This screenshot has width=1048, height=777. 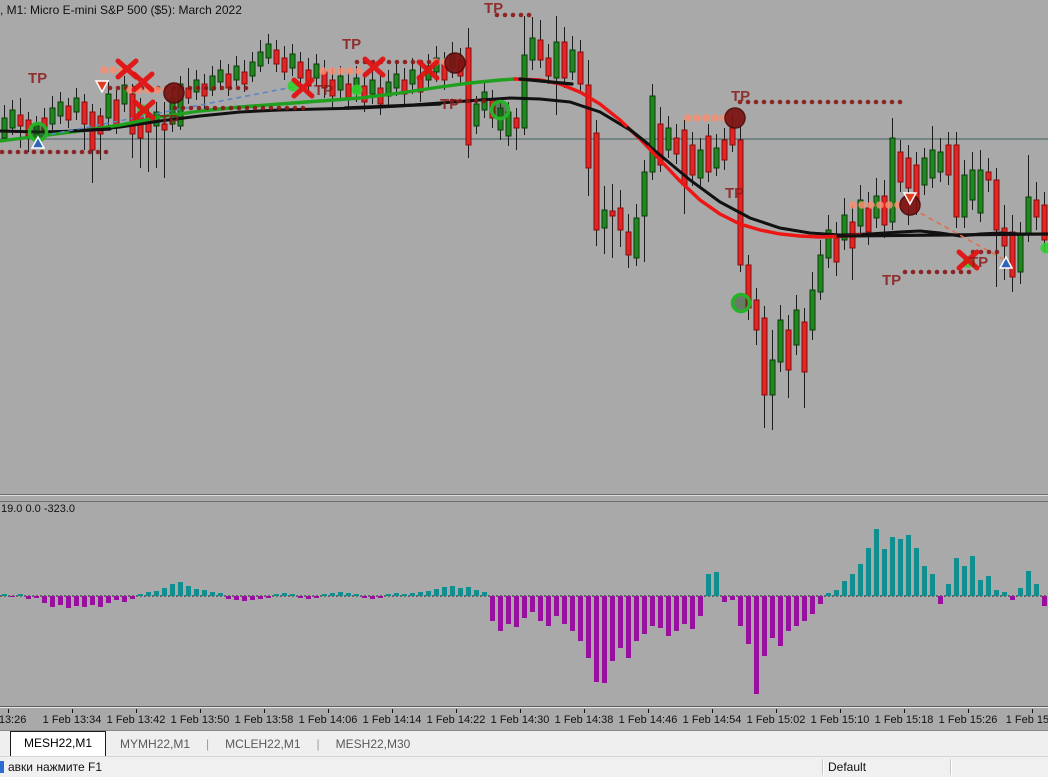 What do you see at coordinates (155, 744) in the screenshot?
I see `tab-mymh22-m1: MYMH22,M1` at bounding box center [155, 744].